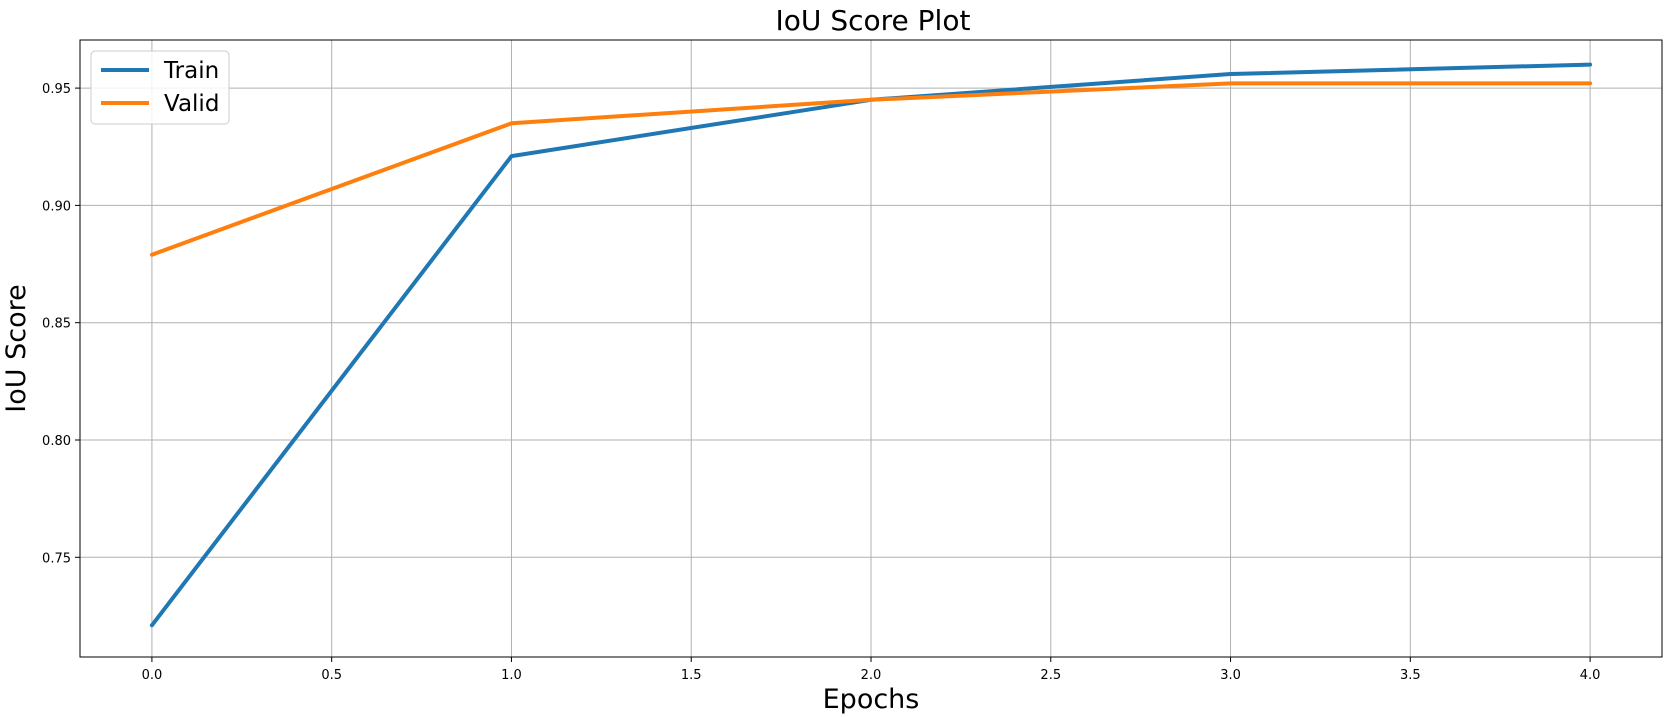 The height and width of the screenshot is (717, 1671). Describe the element at coordinates (191, 71) in the screenshot. I see `legend-label-train: Train` at that location.